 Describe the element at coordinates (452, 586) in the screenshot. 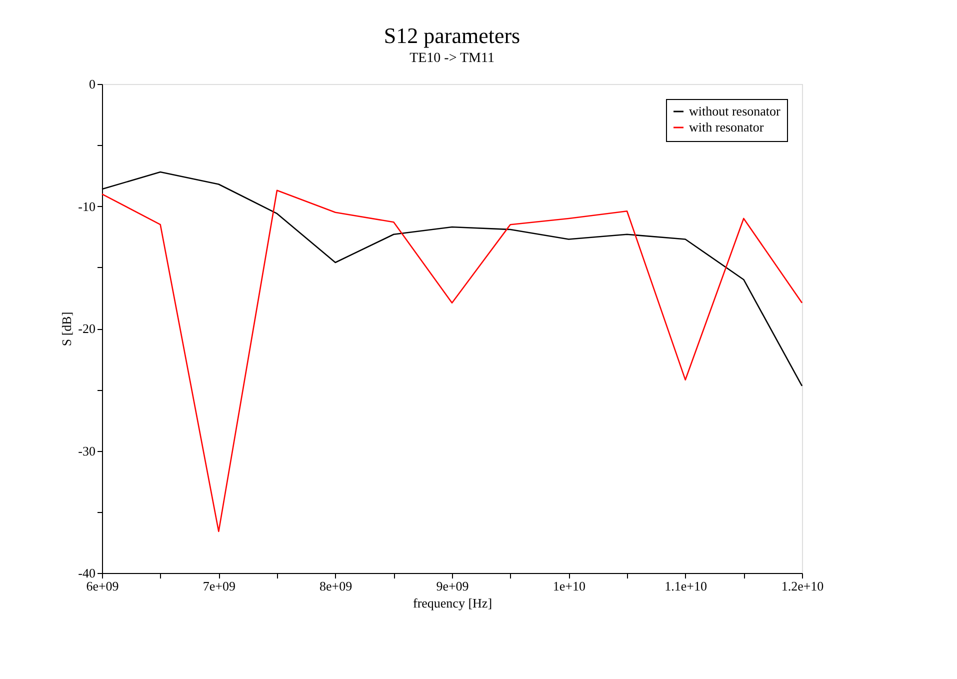

I see `x-tick-label: 9e+09` at that location.